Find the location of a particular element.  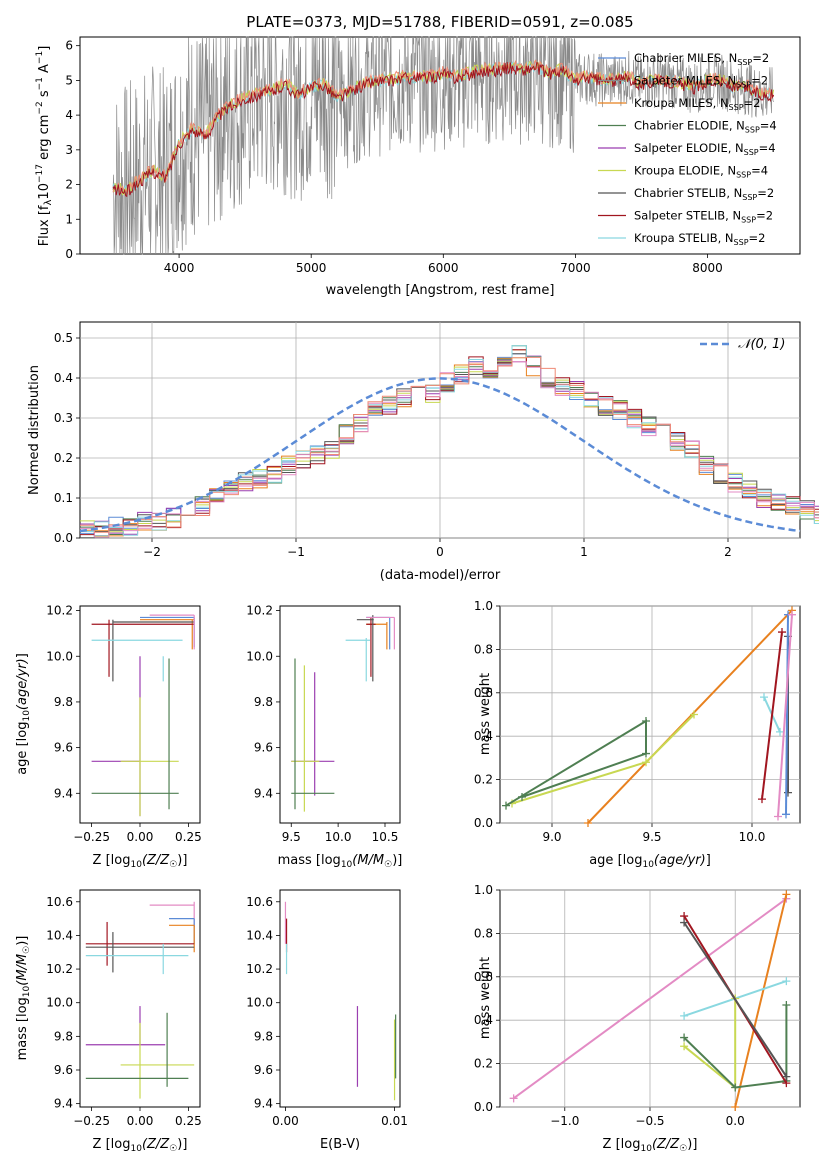

residuals-data is located at coordinates (449, 442).